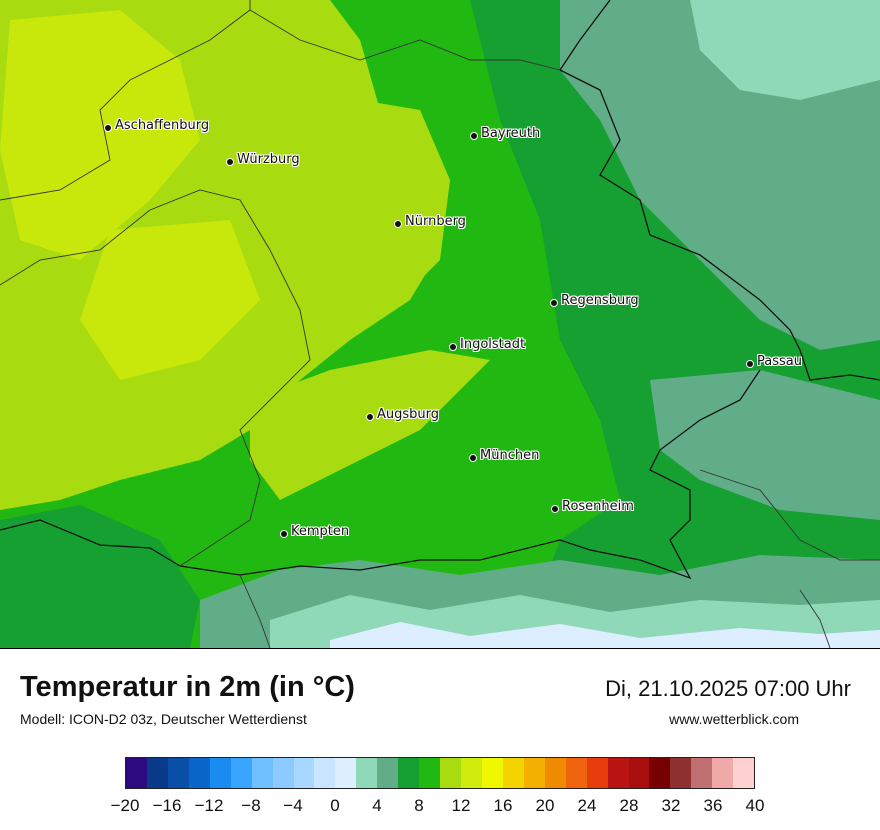 The image size is (880, 830). Describe the element at coordinates (405, 40) in the screenshot. I see `border-thuringia` at that location.